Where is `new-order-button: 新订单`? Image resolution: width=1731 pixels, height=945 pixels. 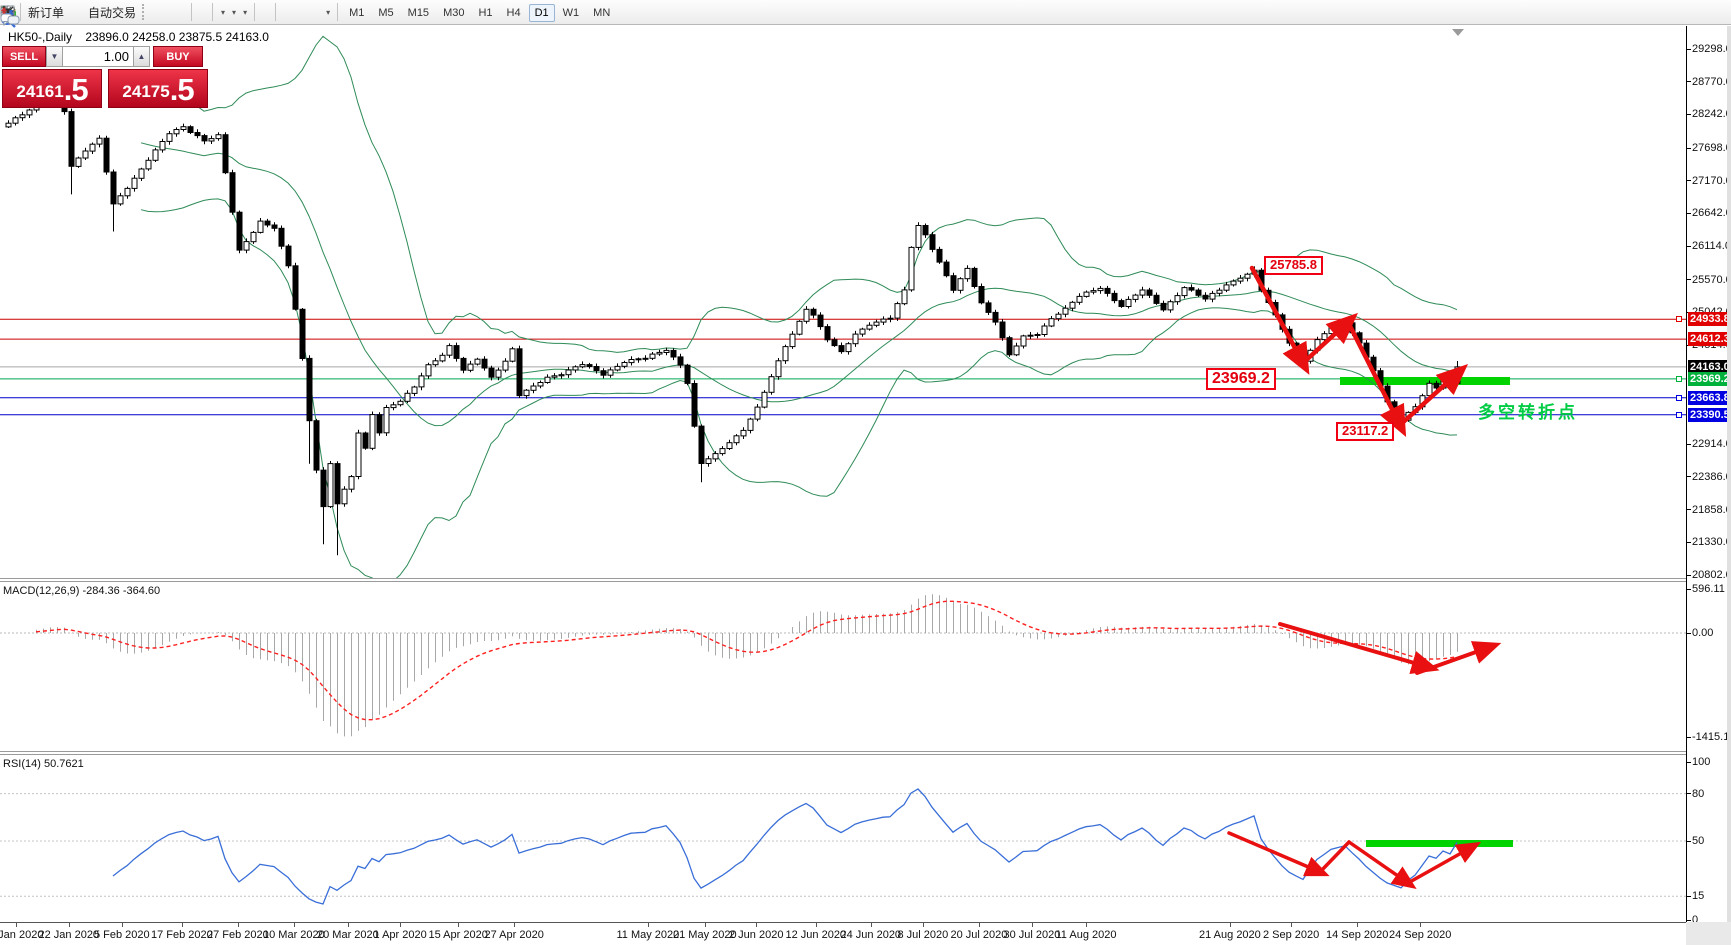 new-order-button: 新订单 is located at coordinates (34, 12).